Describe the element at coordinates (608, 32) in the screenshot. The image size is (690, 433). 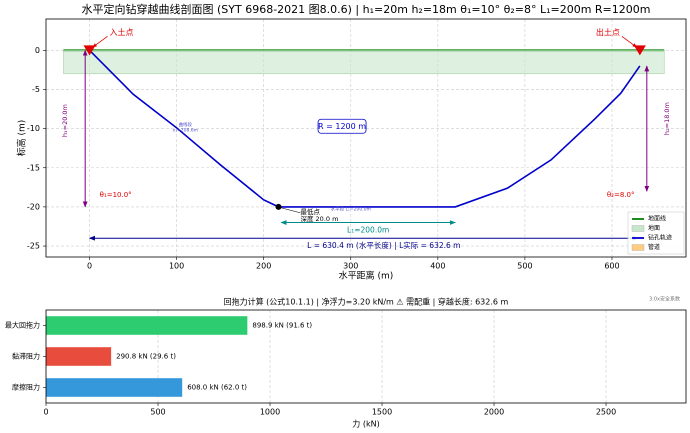
I see `annotation: 出土点` at that location.